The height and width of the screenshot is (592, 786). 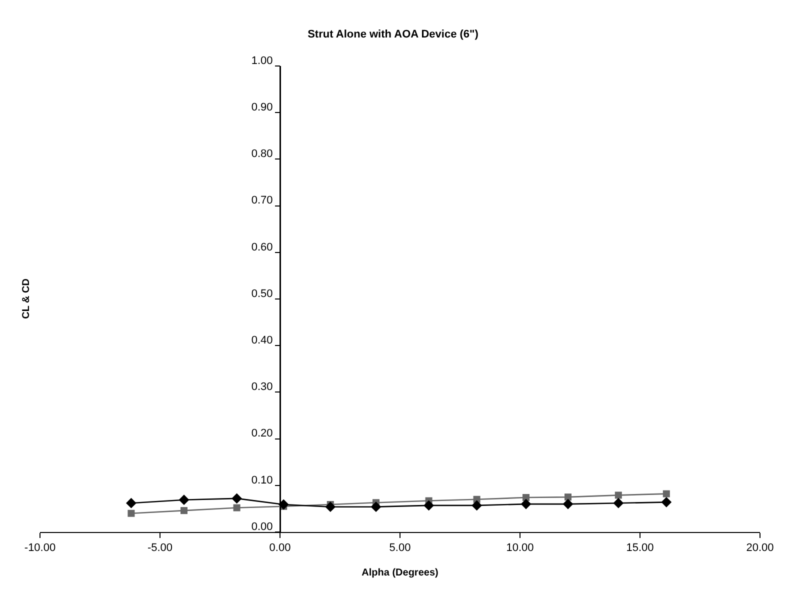 What do you see at coordinates (262, 294) in the screenshot?
I see `y-tick-label: 0.50` at bounding box center [262, 294].